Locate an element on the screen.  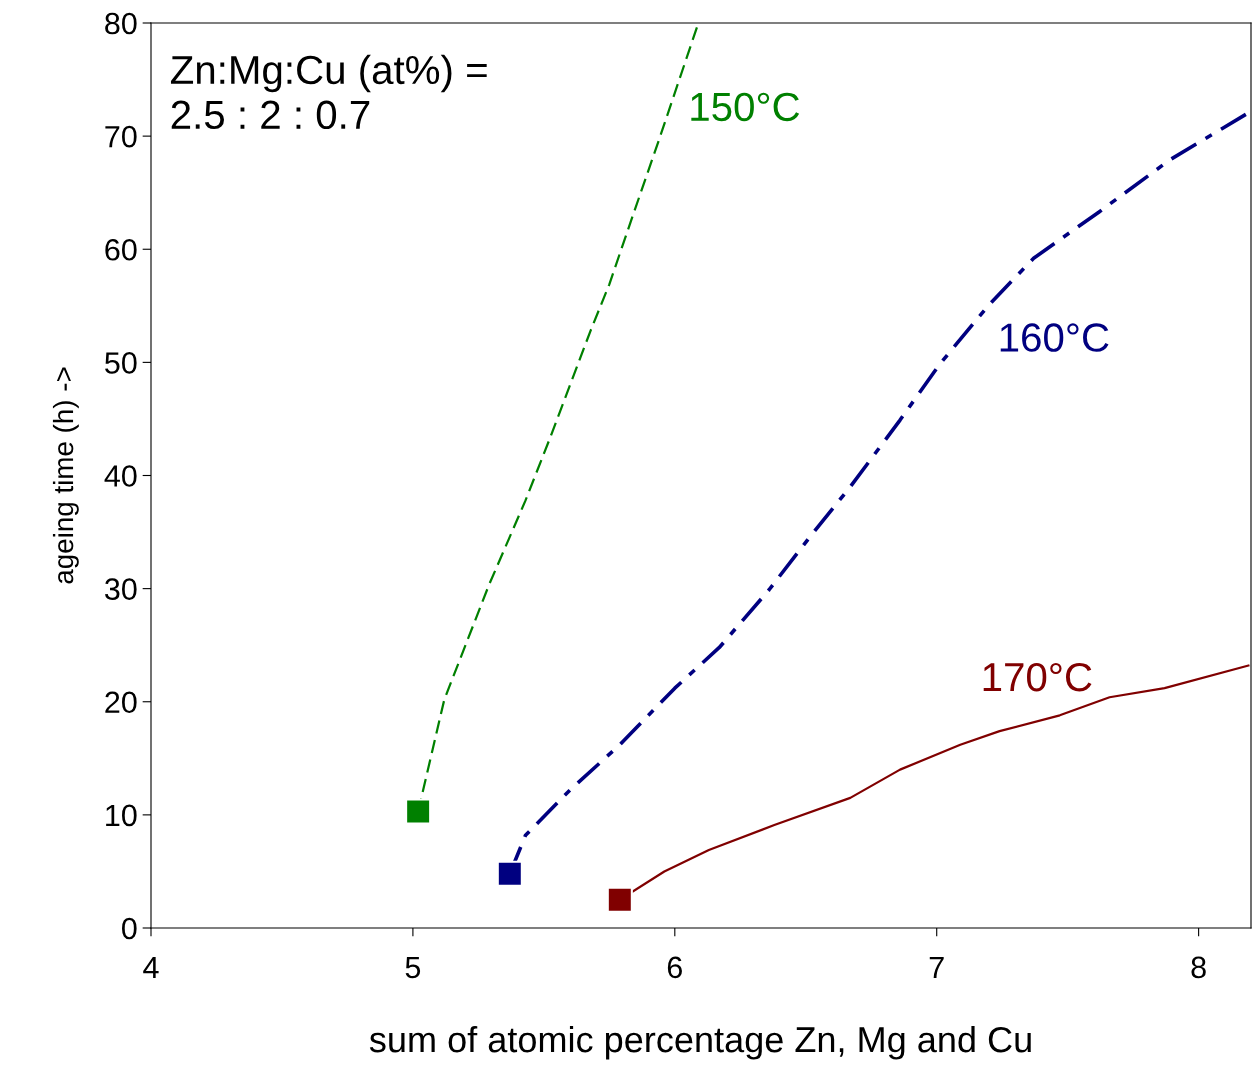
y-tick-label: 60 is located at coordinates (121, 249).